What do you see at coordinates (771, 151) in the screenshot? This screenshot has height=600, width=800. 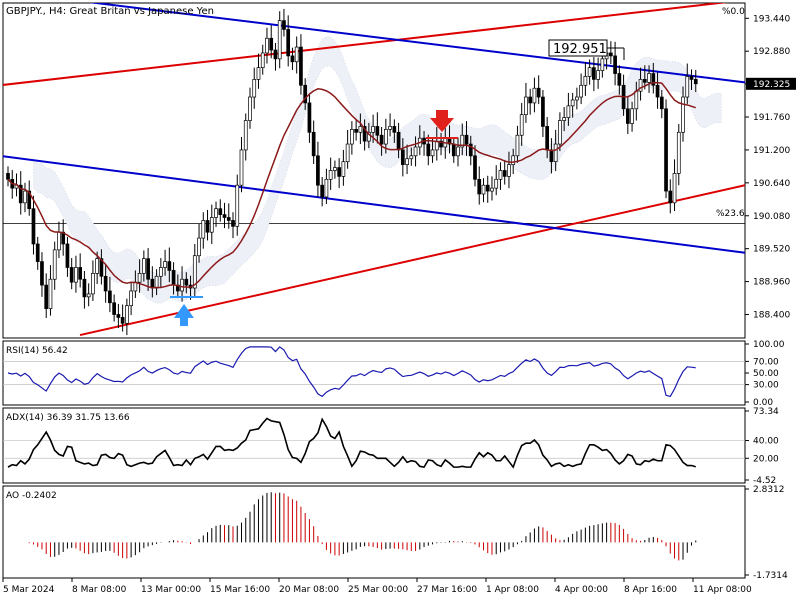 I see `price-tick-label: 191.200` at bounding box center [771, 151].